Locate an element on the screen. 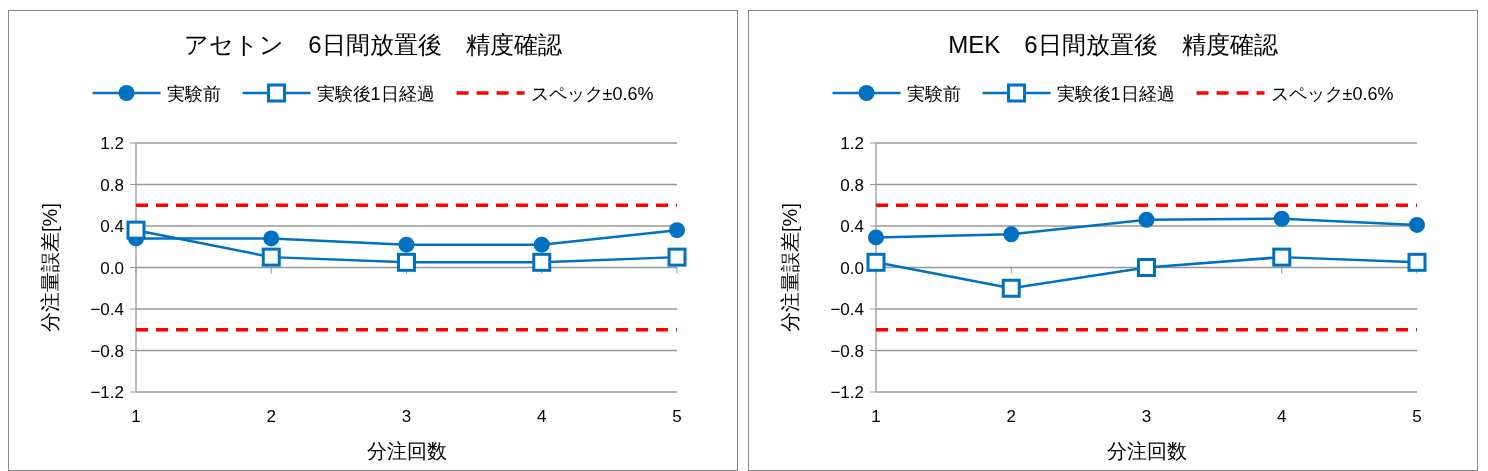  chart-title: アセトン 6日間放置後 精度確認 is located at coordinates (373, 44).